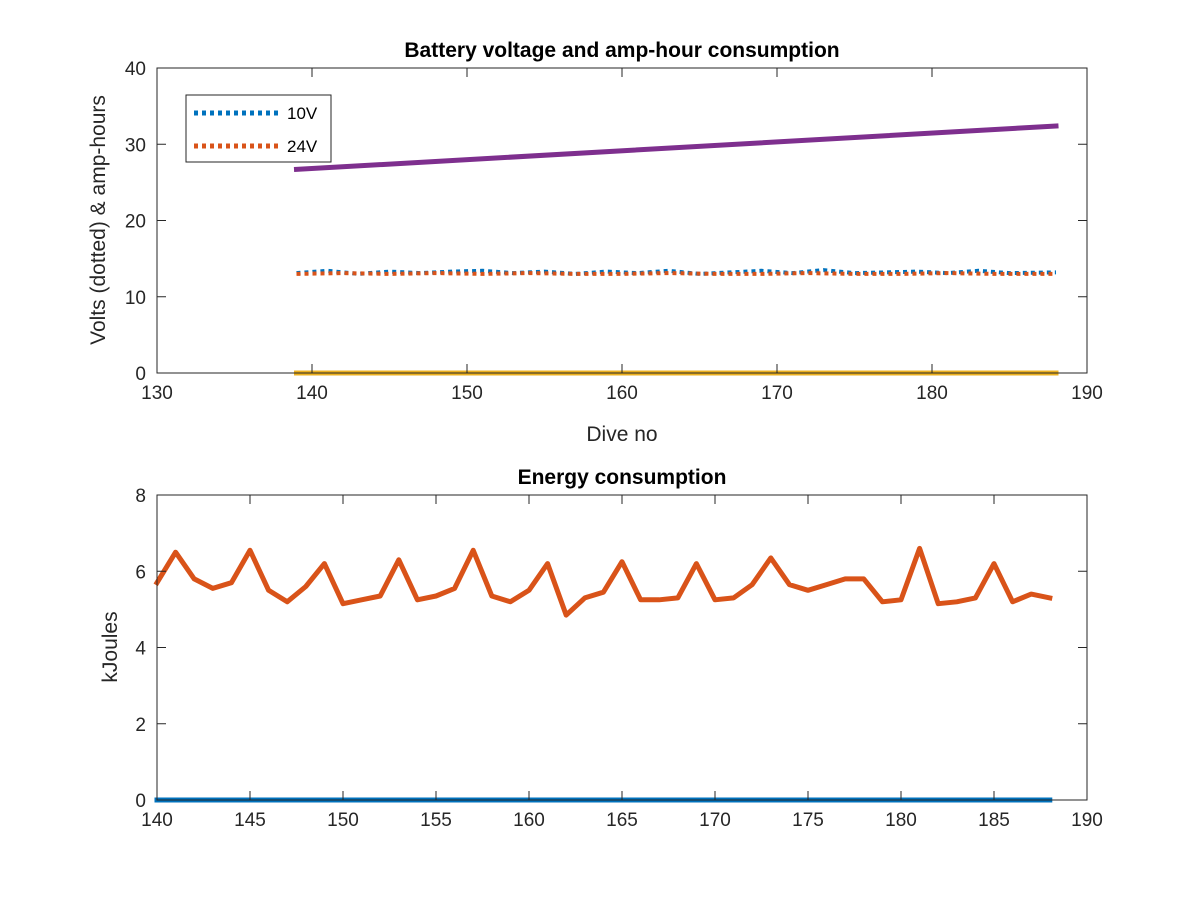  Describe the element at coordinates (135, 298) in the screenshot. I see `y-tick-label: 10` at that location.